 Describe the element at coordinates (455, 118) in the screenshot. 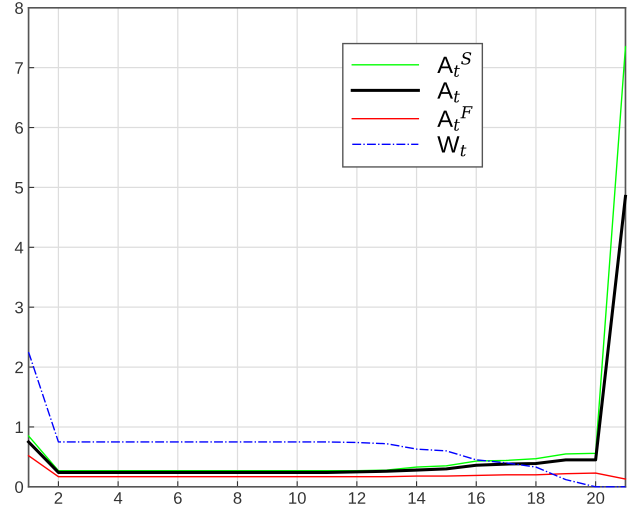

I see `legend-label: A$_{t}$$^{F}$` at that location.